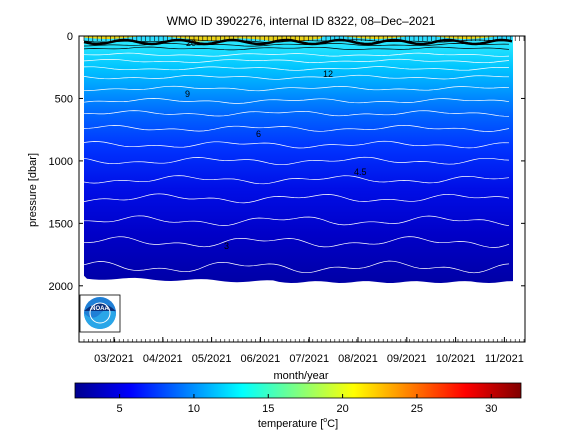 This screenshot has height=432, width=576. I want to click on y-tick-label: 1500, so click(61, 224).